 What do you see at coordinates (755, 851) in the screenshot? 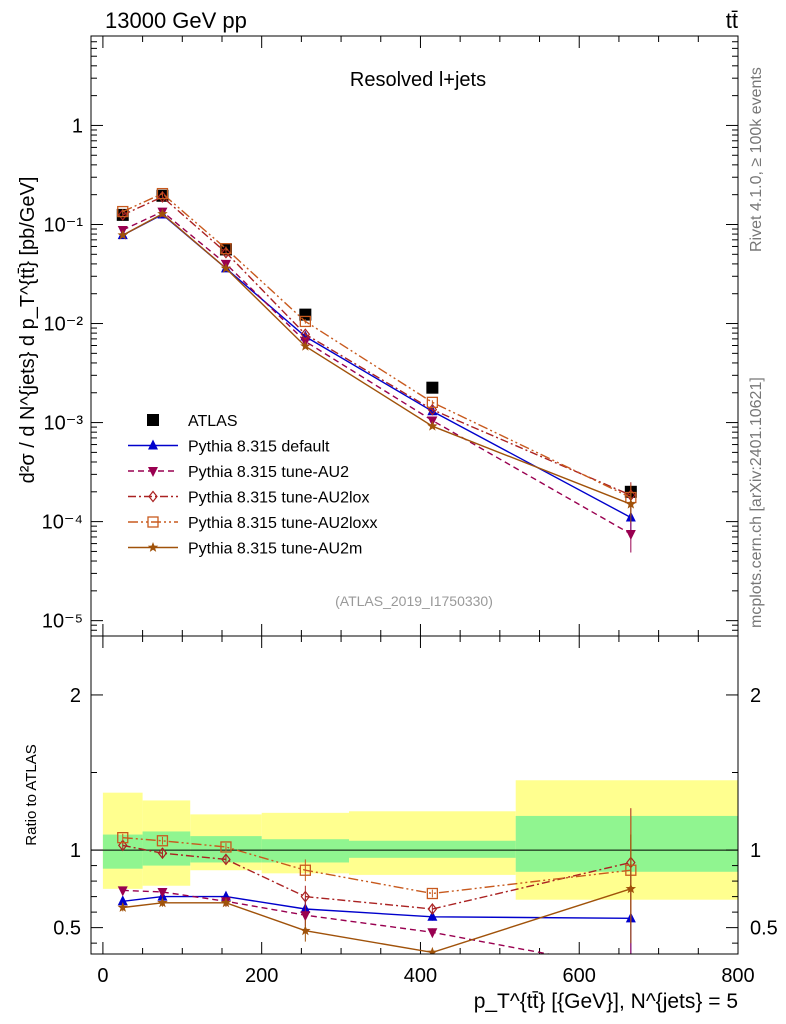
I see `ratio-y-tick-label-right: 1` at bounding box center [755, 851].